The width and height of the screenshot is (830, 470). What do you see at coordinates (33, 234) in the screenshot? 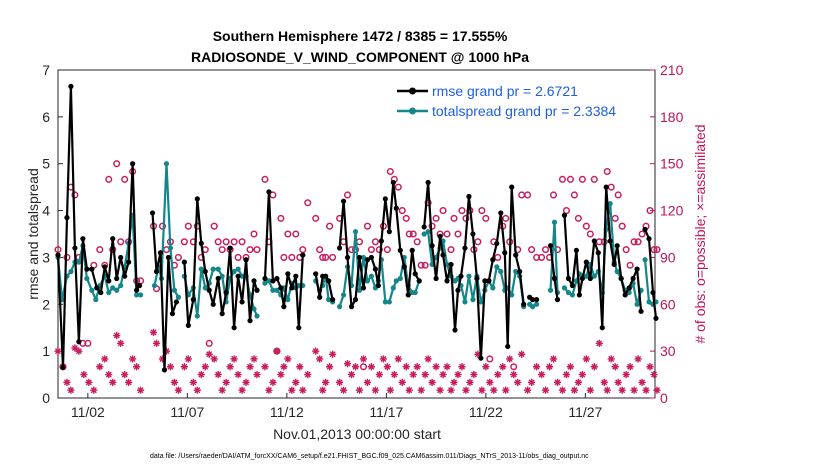
I see `y-axis-label: rmse and totalspread` at bounding box center [33, 234].